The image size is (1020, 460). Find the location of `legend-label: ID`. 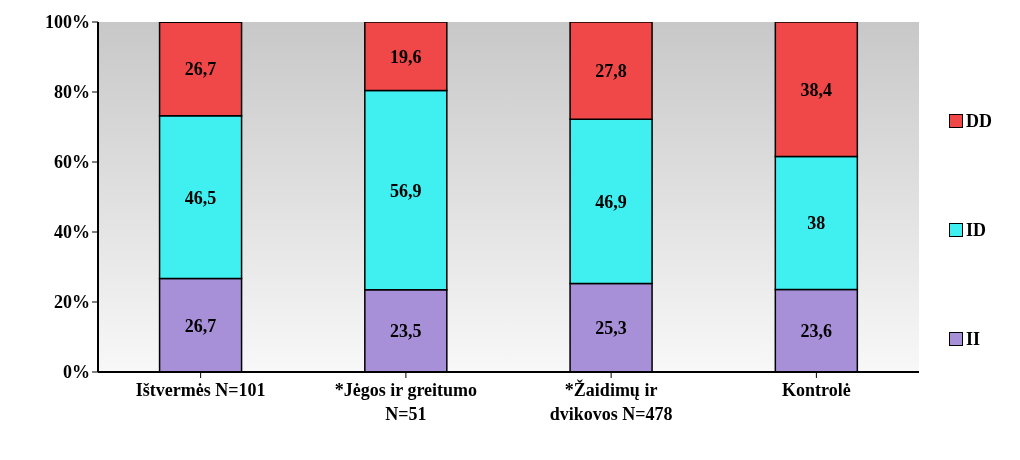

legend-label: ID is located at coordinates (976, 230).